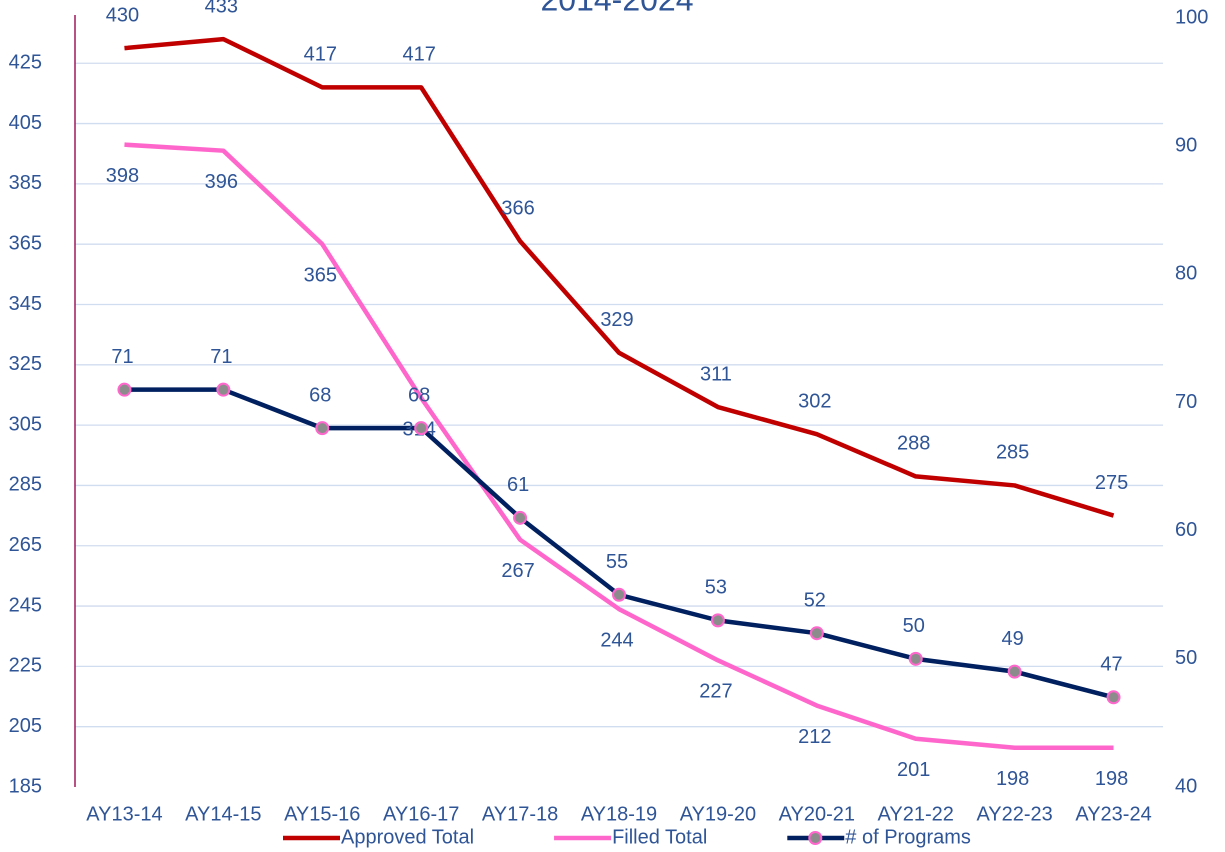 This screenshot has height=852, width=1225. I want to click on y-tick-label: 285, so click(25, 485).